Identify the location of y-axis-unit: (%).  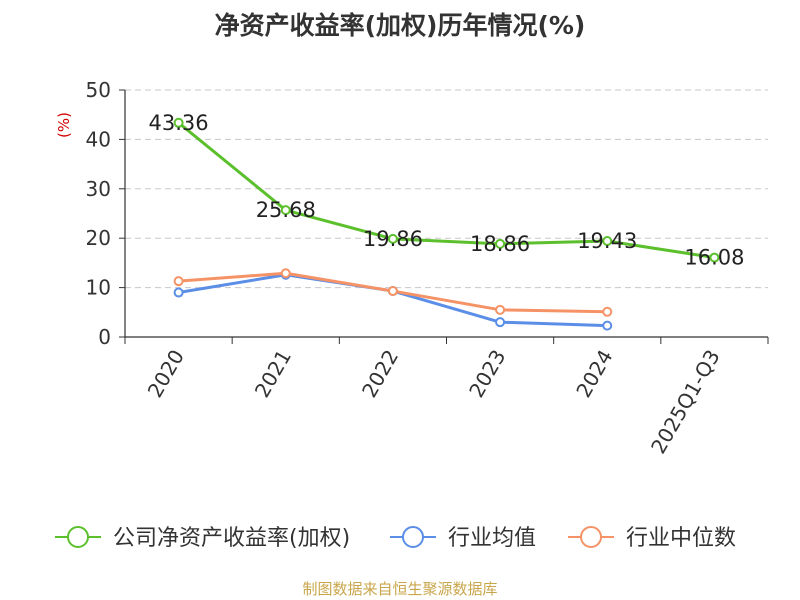
(64, 125).